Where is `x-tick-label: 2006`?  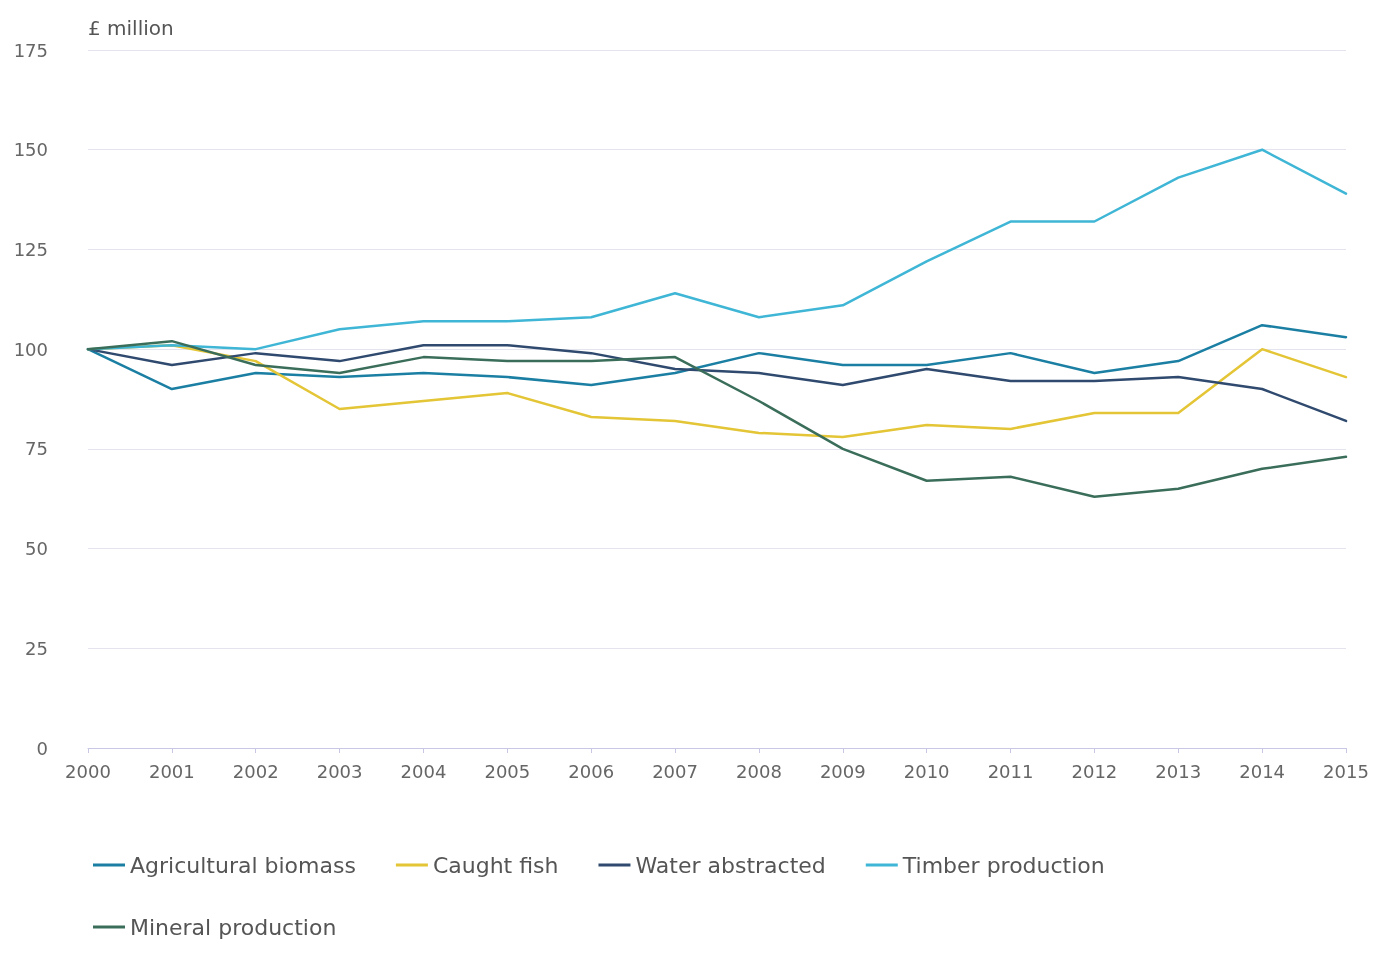 x-tick-label: 2006 is located at coordinates (591, 771).